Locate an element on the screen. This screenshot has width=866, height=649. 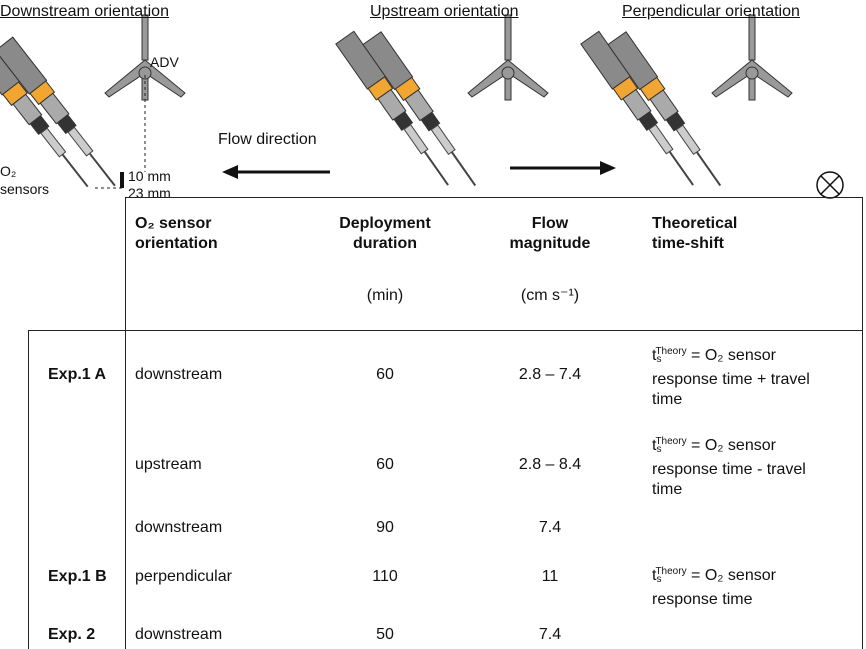
row-label: Exp. 2 is located at coordinates (72, 634).